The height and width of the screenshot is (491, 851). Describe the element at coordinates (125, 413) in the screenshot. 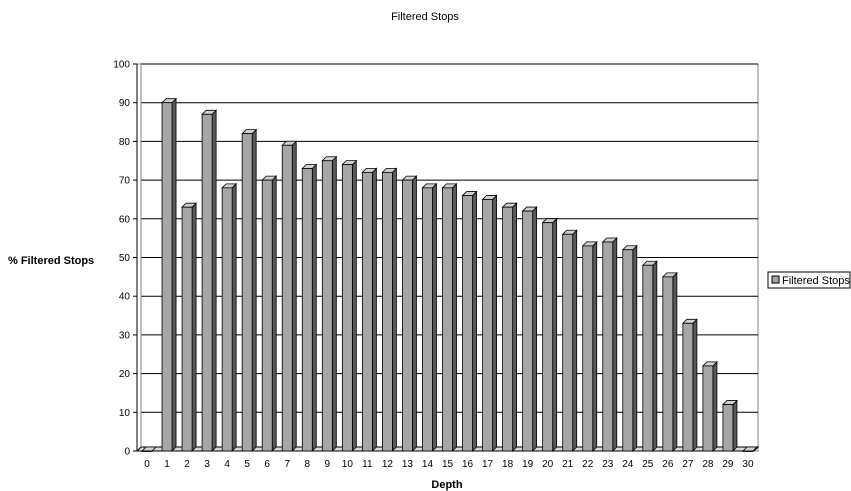

I see `y-tick-label: 10` at that location.